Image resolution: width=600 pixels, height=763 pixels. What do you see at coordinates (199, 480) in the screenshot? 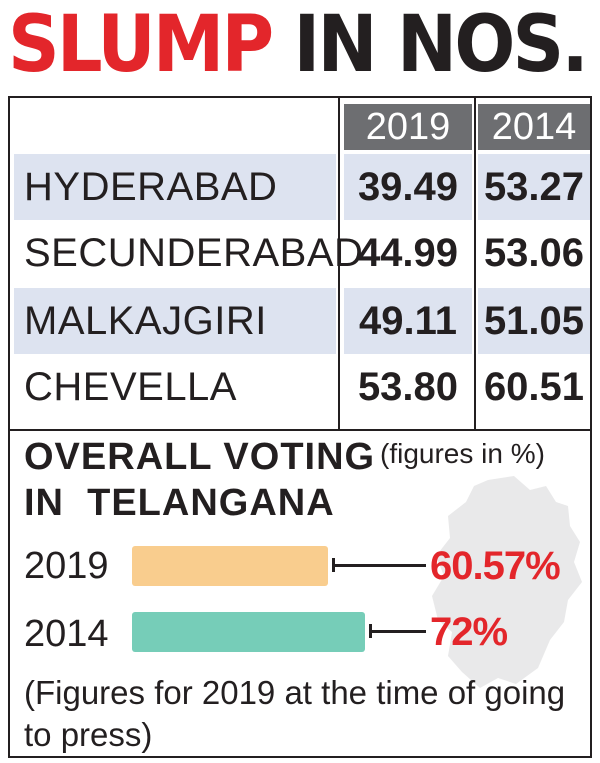
I see `overall-voting-title: OVERALL VOTING IN TELANGANA` at bounding box center [199, 480].